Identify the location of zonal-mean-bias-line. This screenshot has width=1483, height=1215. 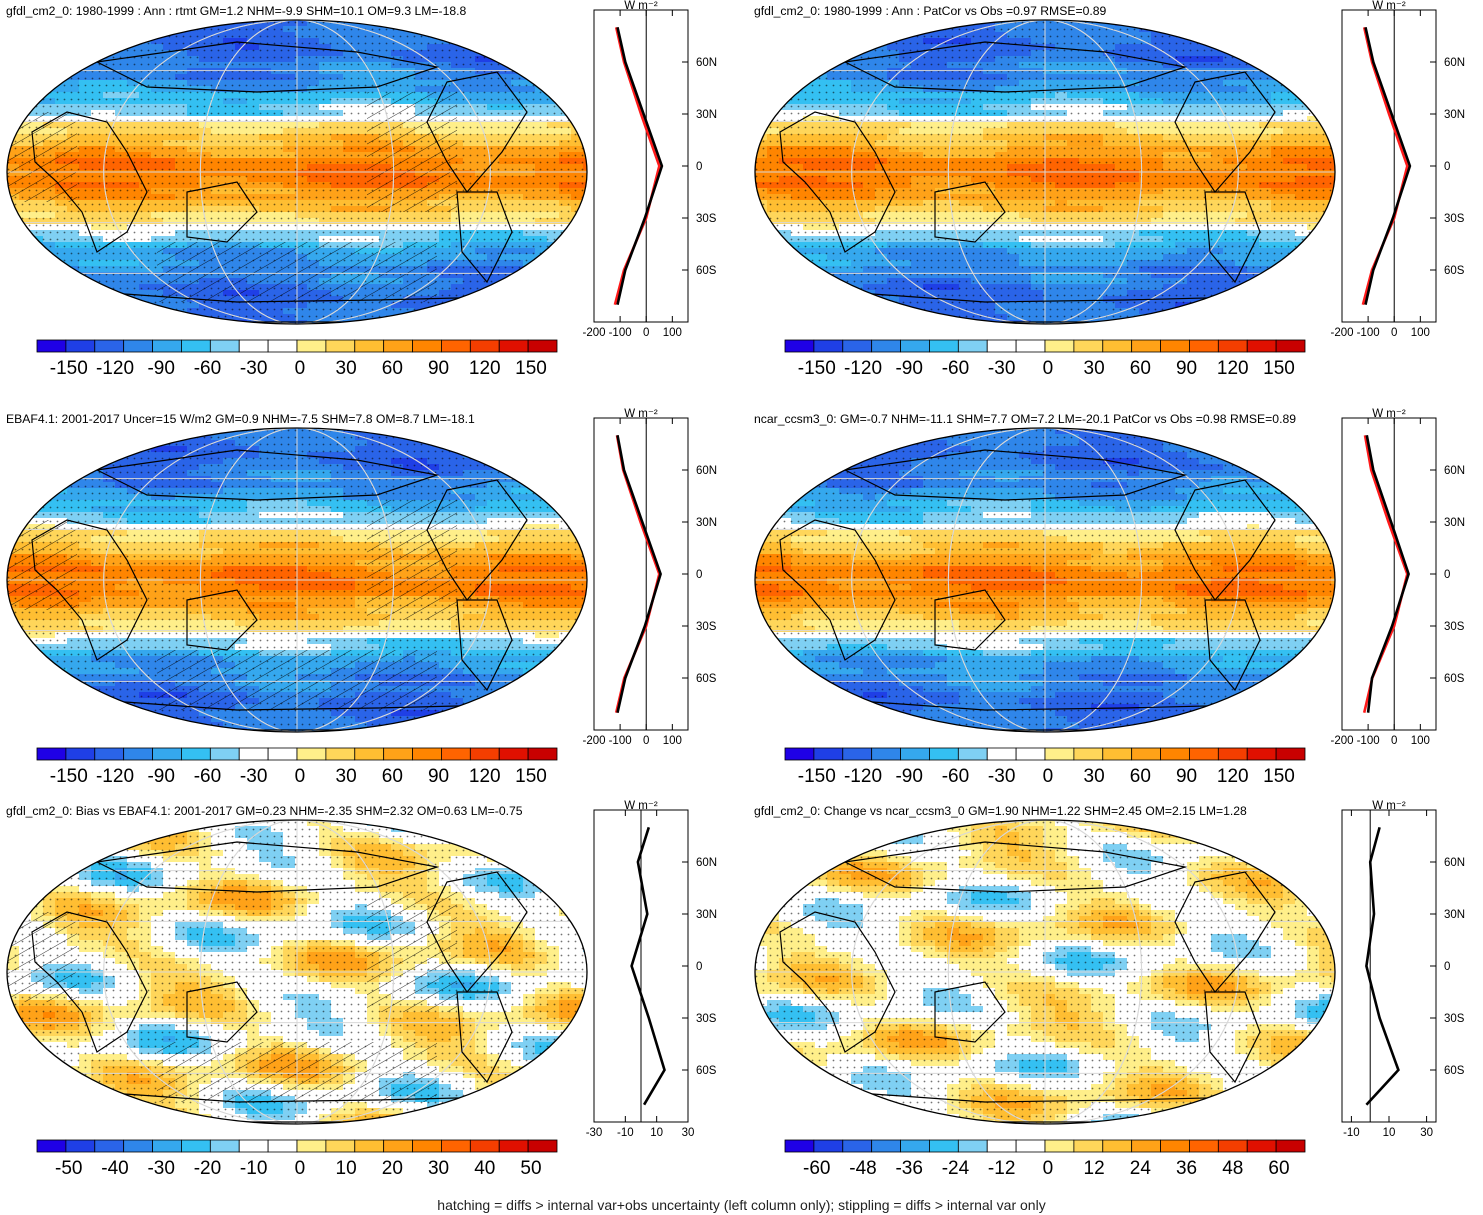
(648, 966).